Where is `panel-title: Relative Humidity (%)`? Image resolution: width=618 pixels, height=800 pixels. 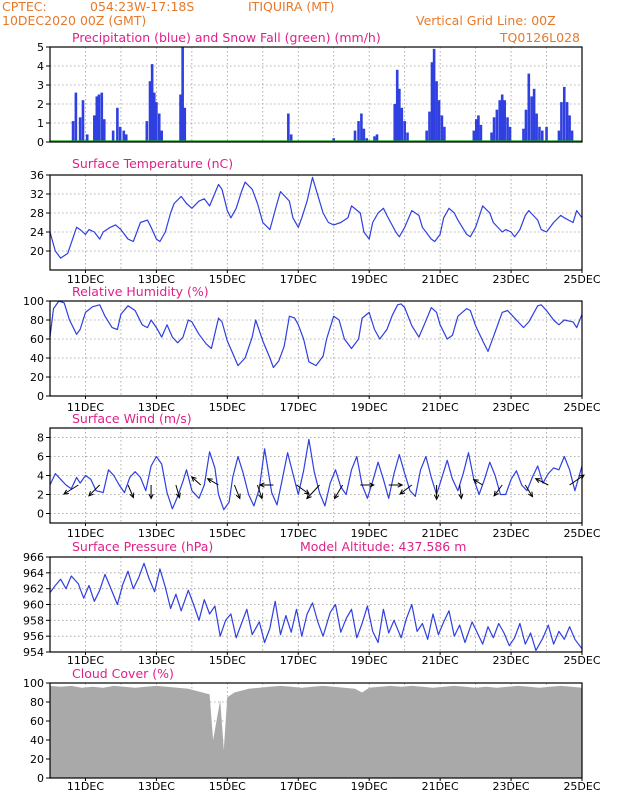
panel-title: Relative Humidity (%) is located at coordinates (140, 291).